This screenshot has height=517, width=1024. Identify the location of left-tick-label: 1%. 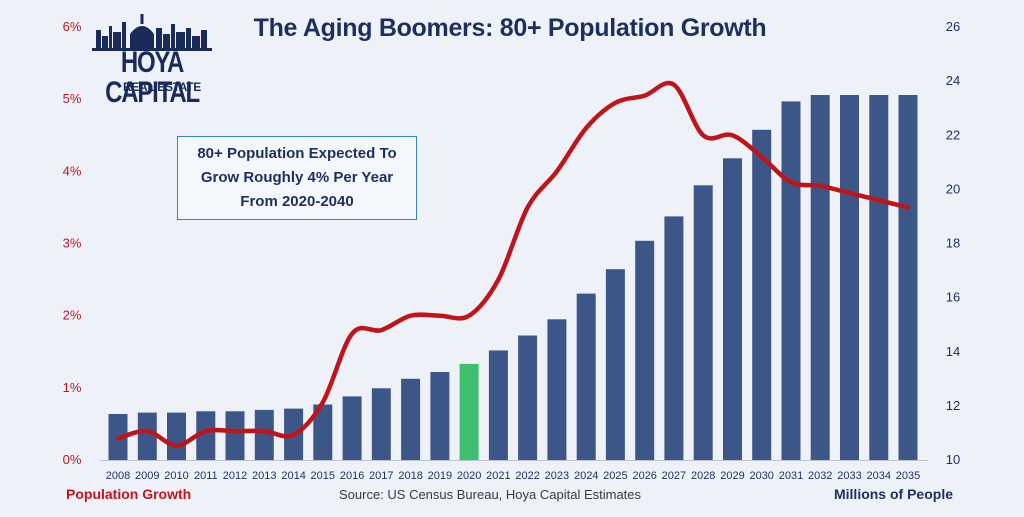
(72, 387).